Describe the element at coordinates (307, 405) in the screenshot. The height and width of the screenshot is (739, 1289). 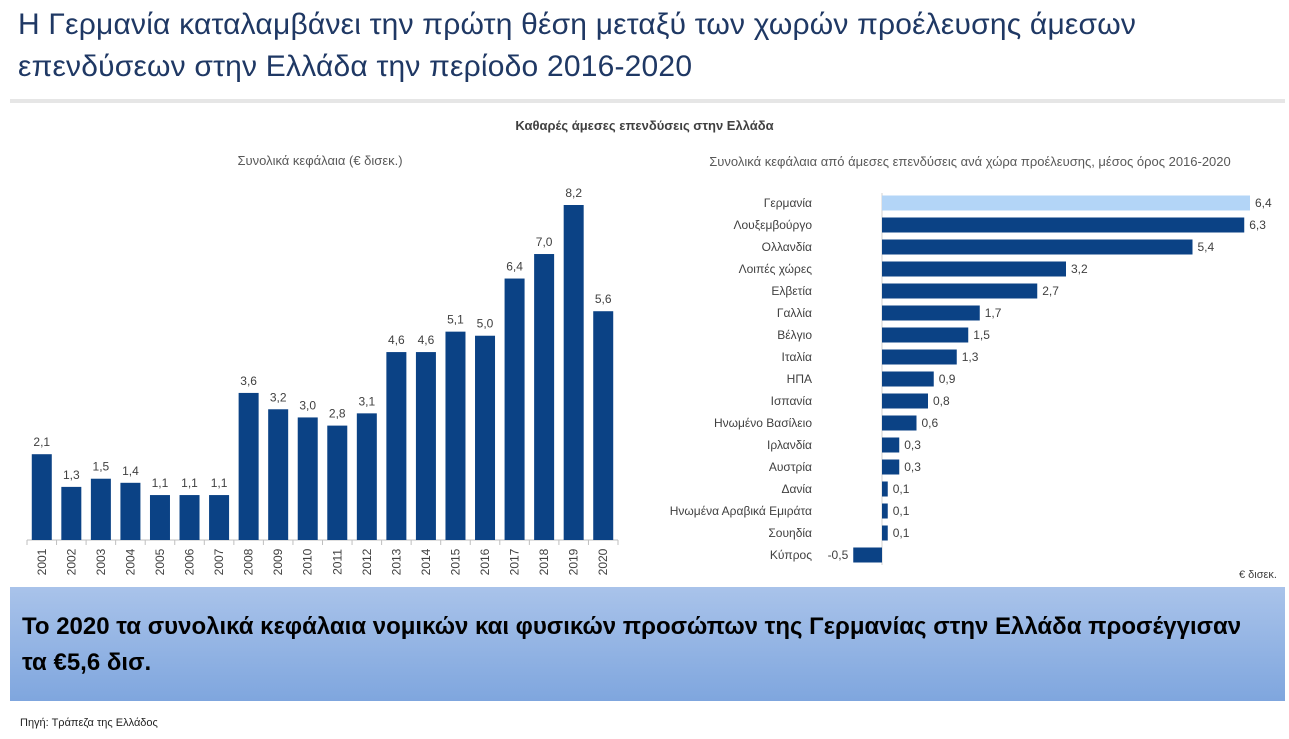
I see `data-label-2010: 3,0` at that location.